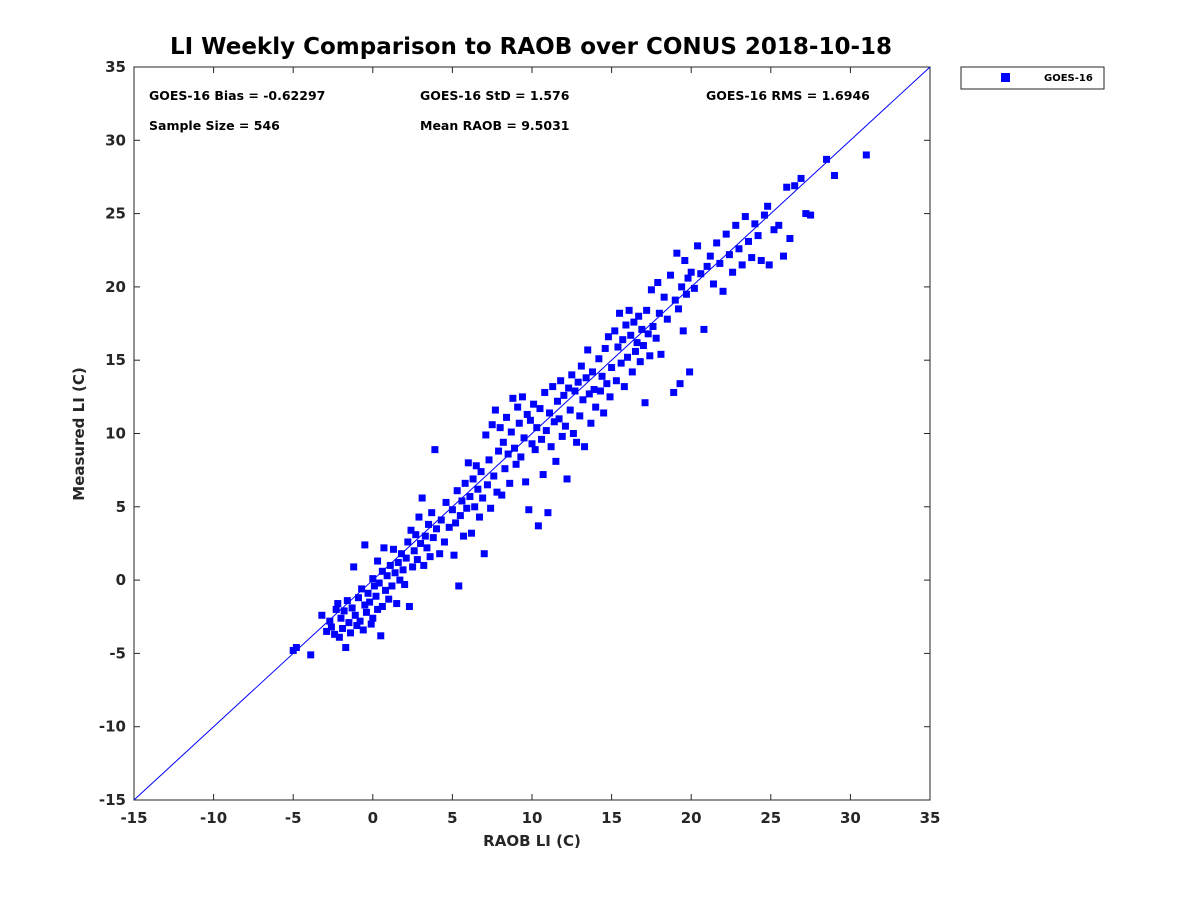  What do you see at coordinates (133, 818) in the screenshot?
I see `x-tick-label: -15` at bounding box center [133, 818].